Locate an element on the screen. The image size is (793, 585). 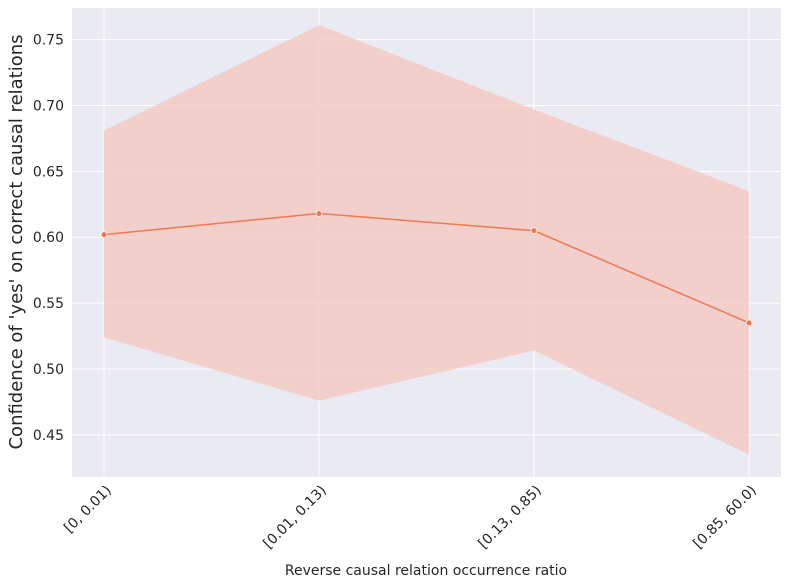
y-tick-label: 0.75 is located at coordinates (48, 41).